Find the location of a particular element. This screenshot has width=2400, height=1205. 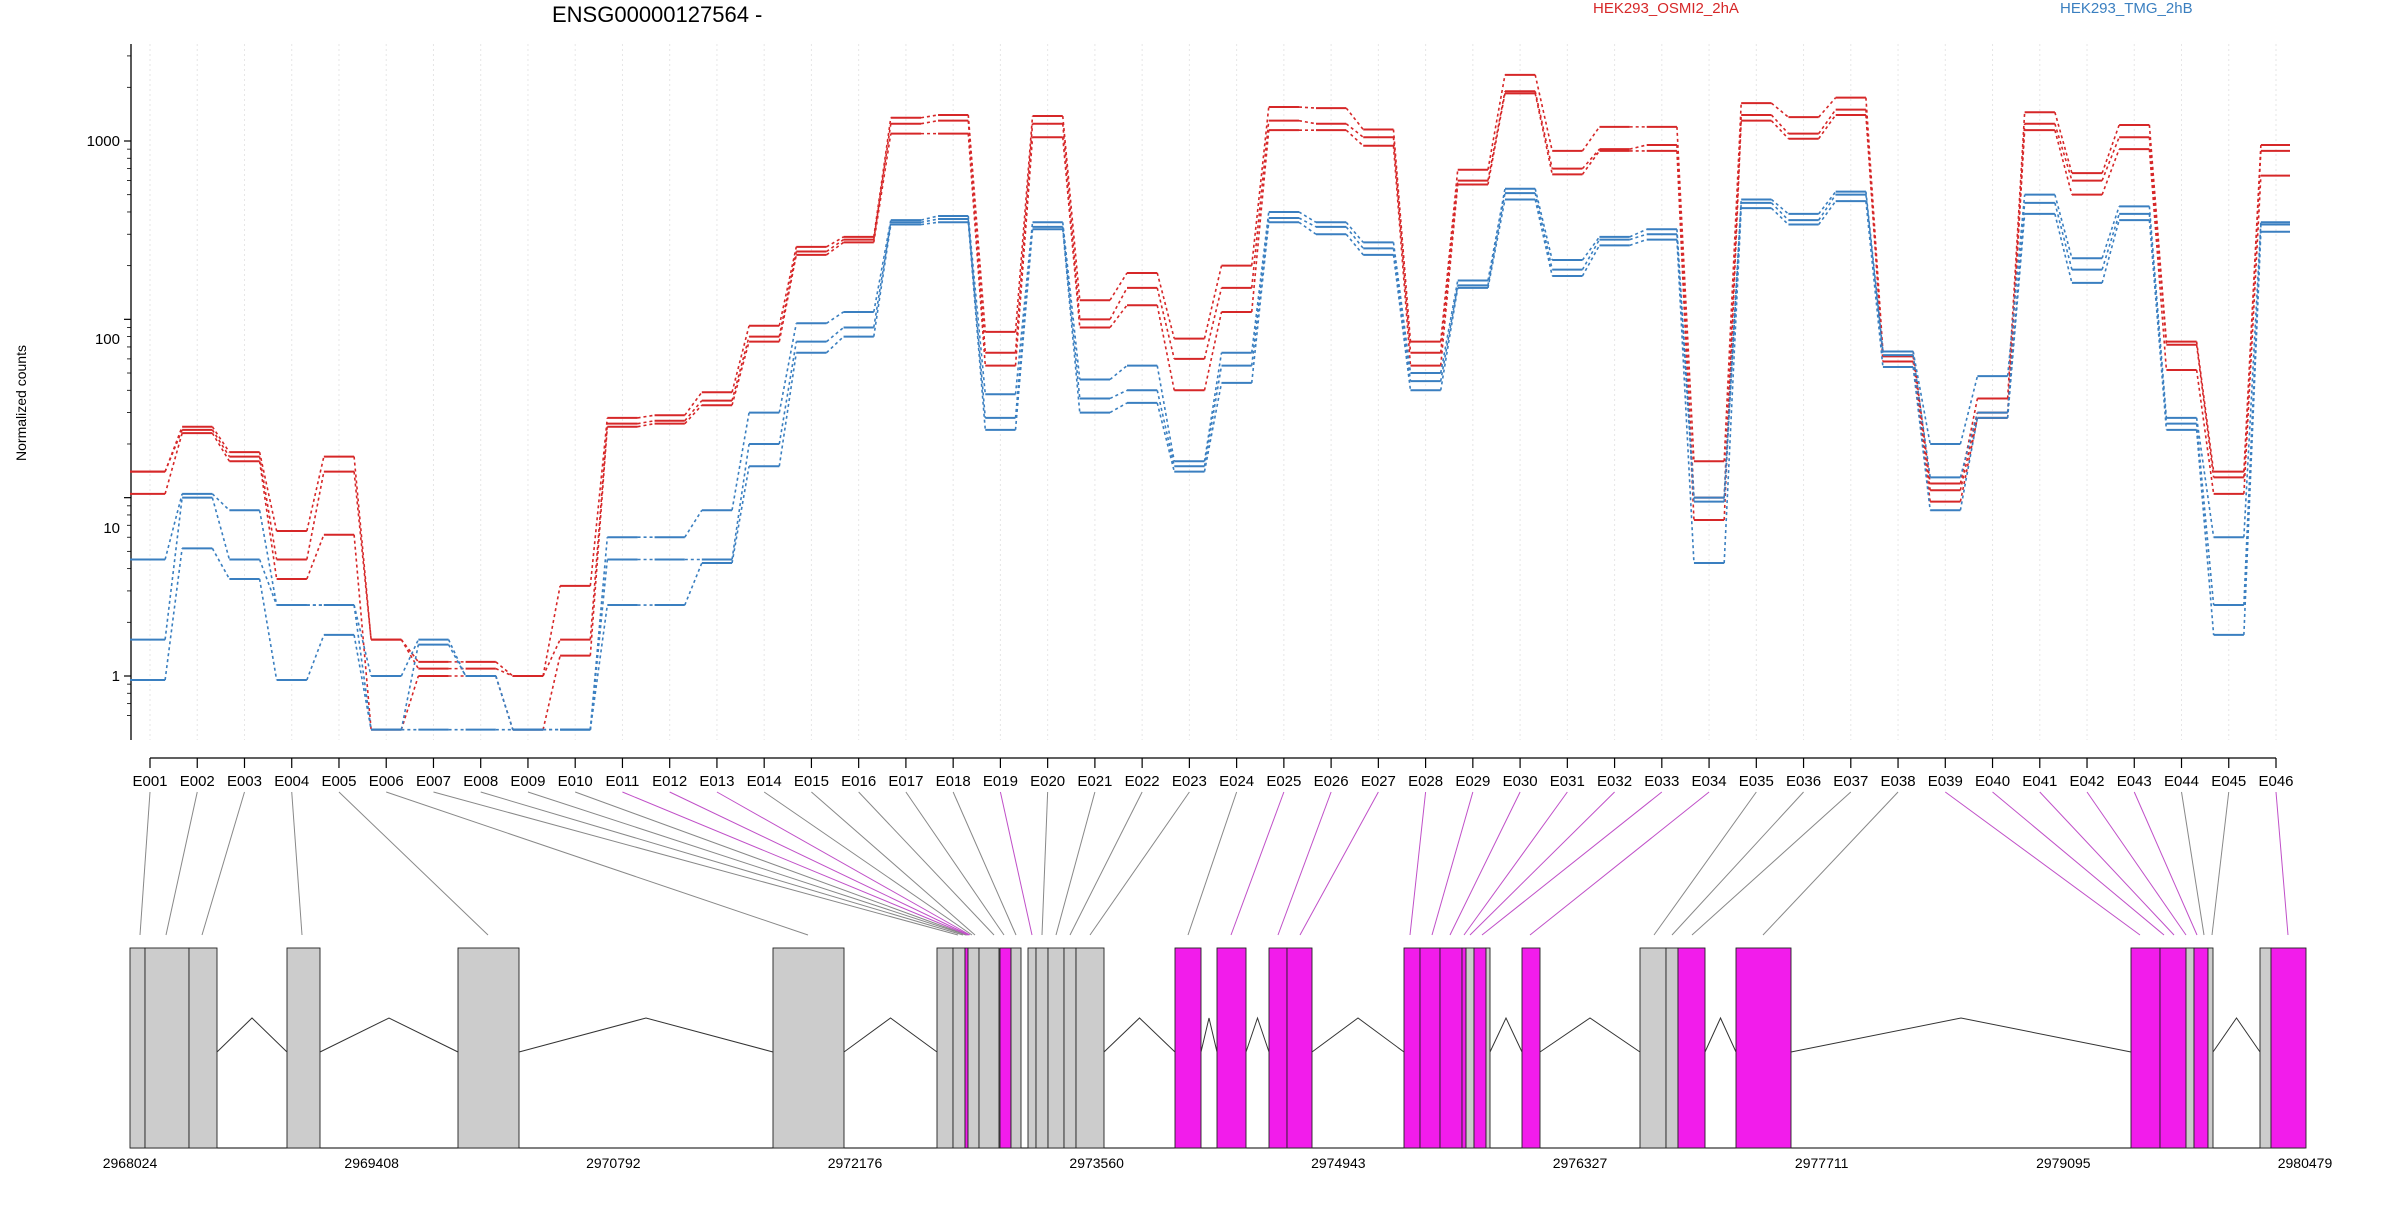

x-tick-label: E011 is located at coordinates (622, 781).